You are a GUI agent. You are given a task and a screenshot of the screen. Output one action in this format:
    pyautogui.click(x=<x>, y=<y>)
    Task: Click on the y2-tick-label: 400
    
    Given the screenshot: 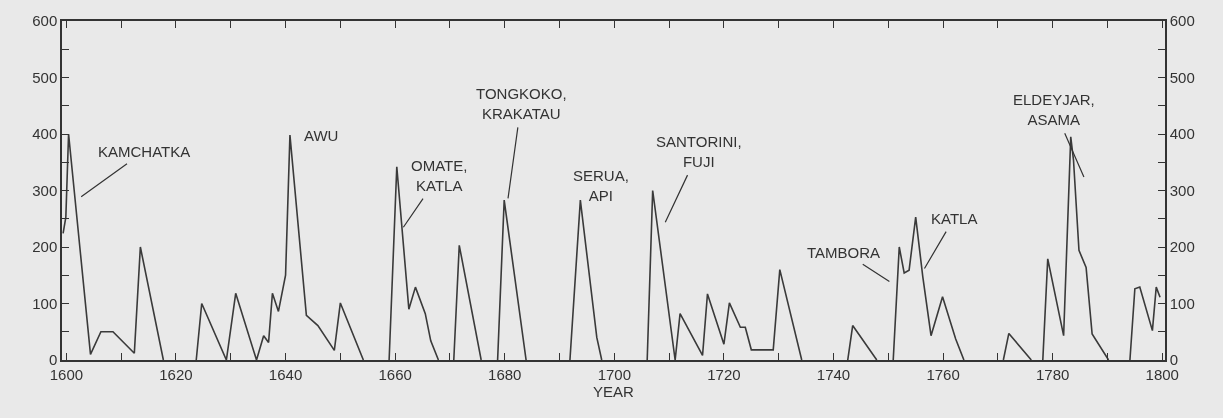 What is the action you would take?
    pyautogui.click(x=1182, y=134)
    